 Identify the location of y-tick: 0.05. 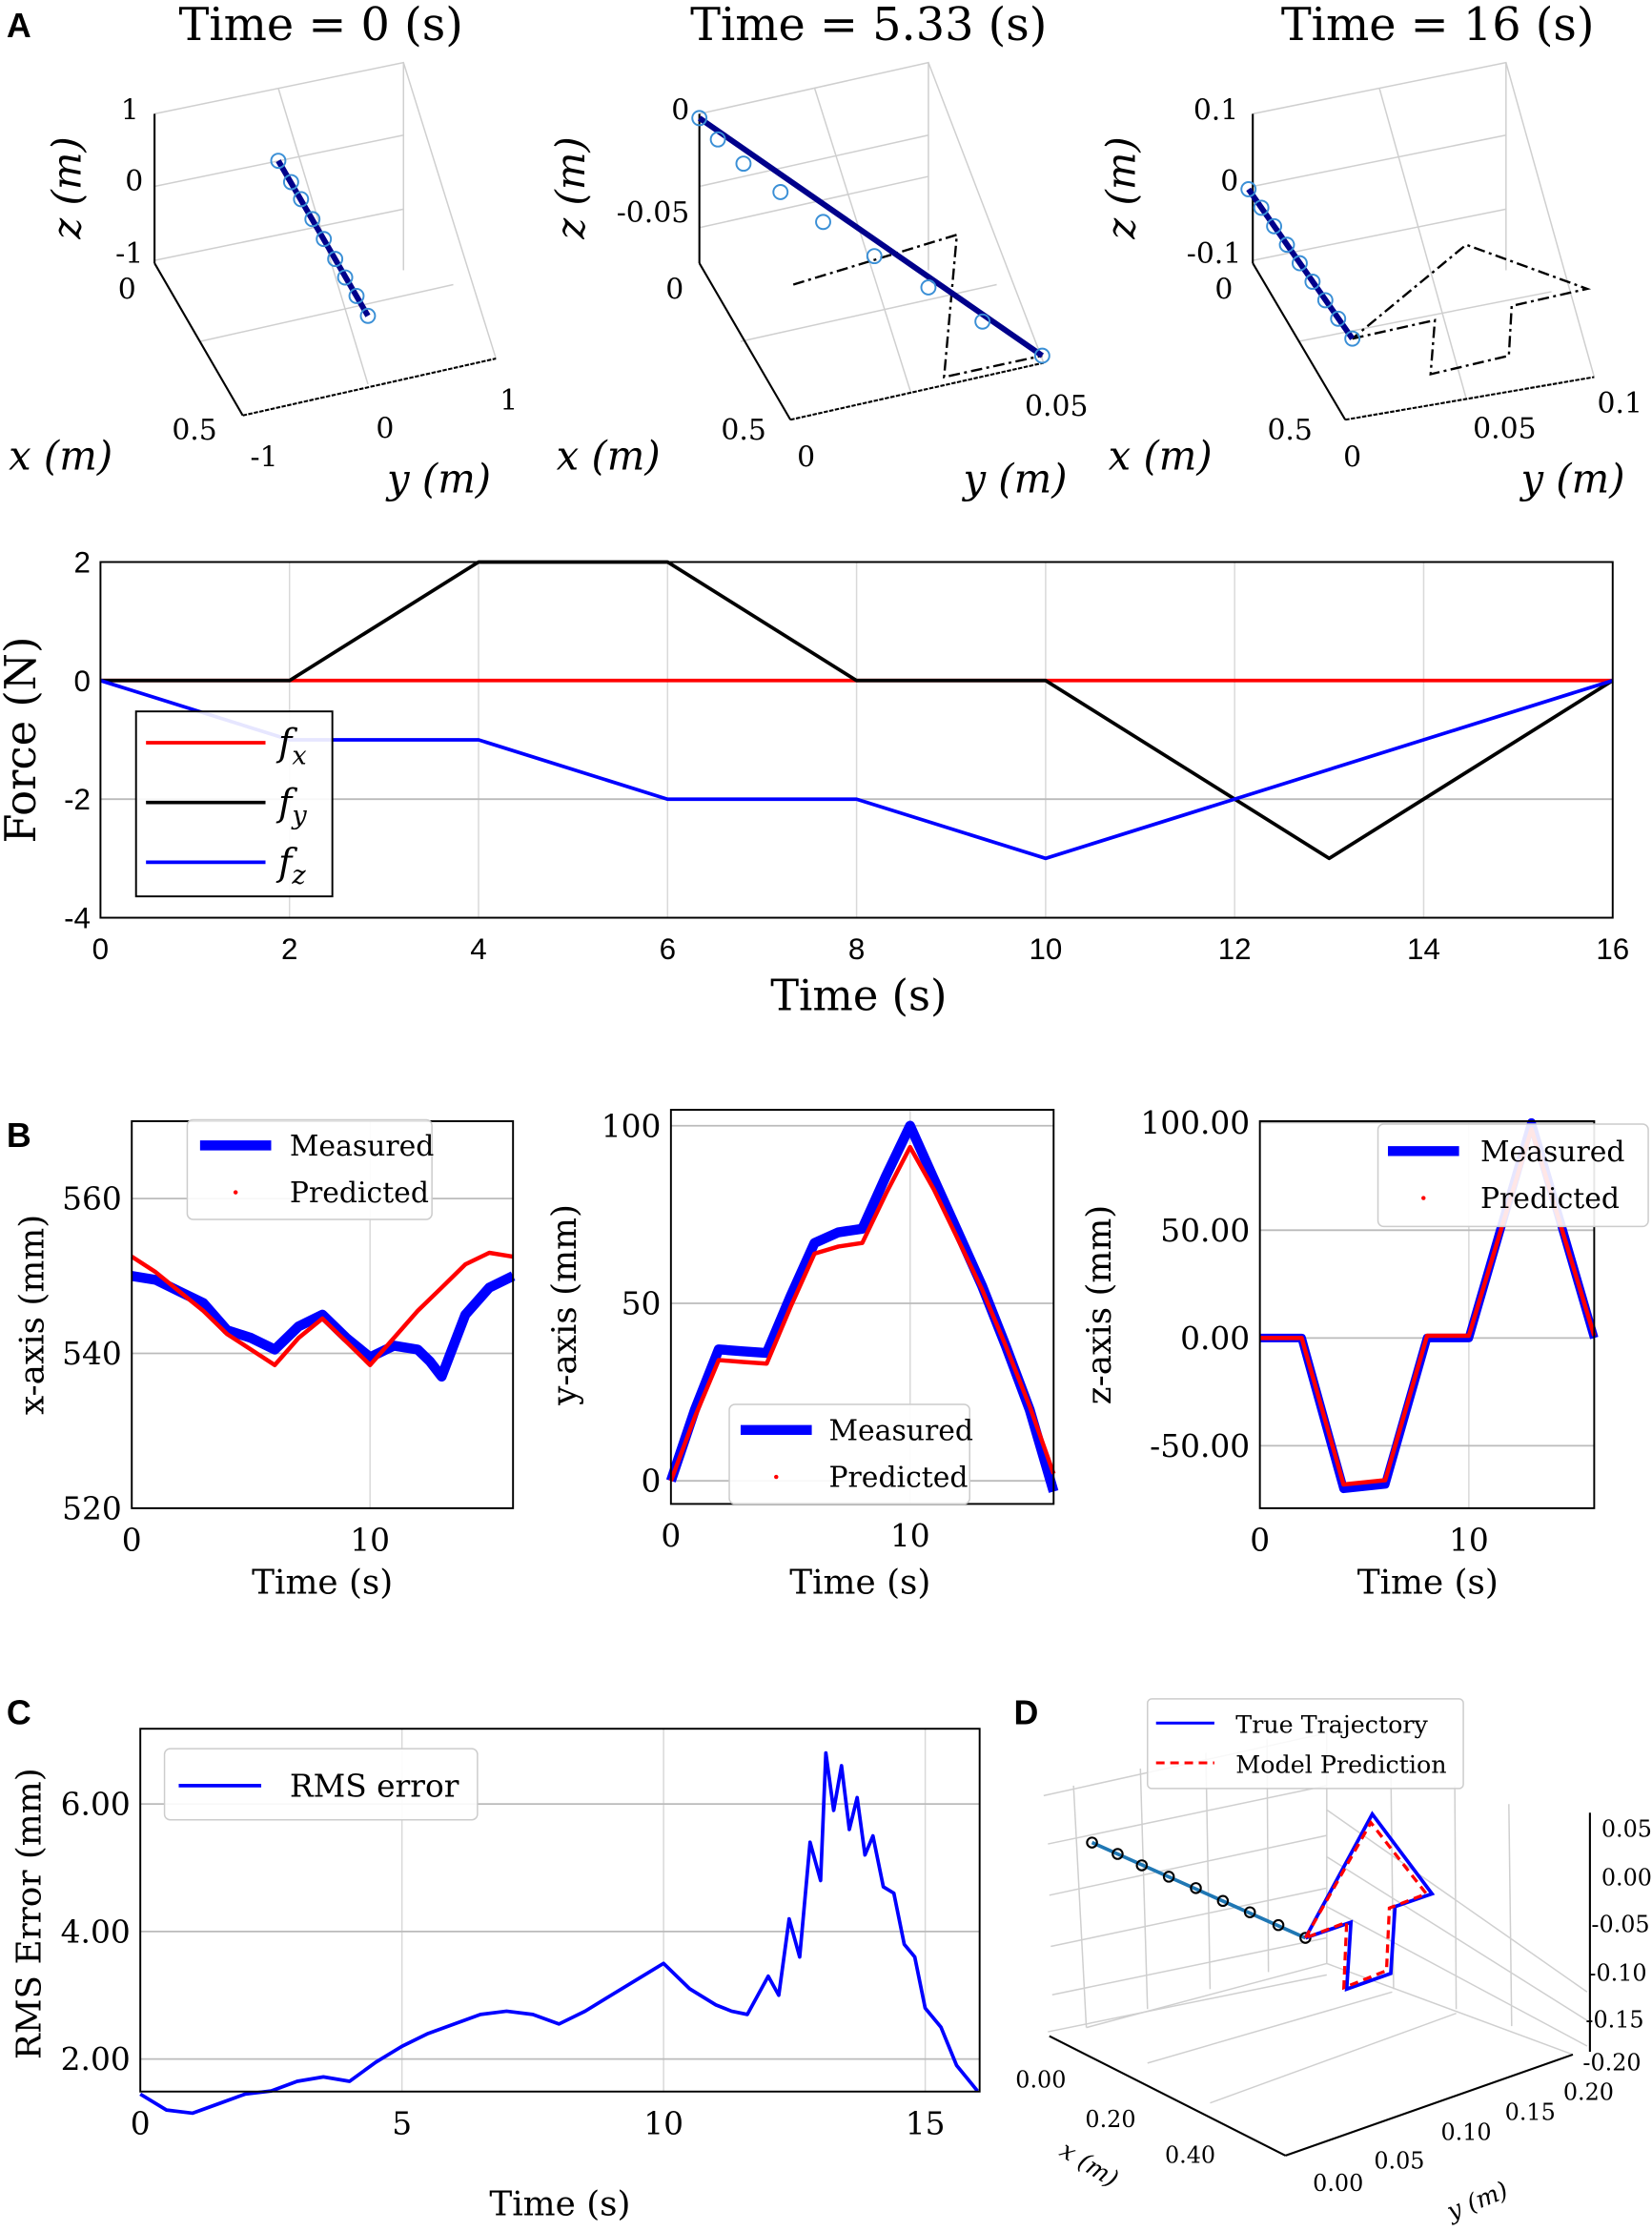
(1399, 2160).